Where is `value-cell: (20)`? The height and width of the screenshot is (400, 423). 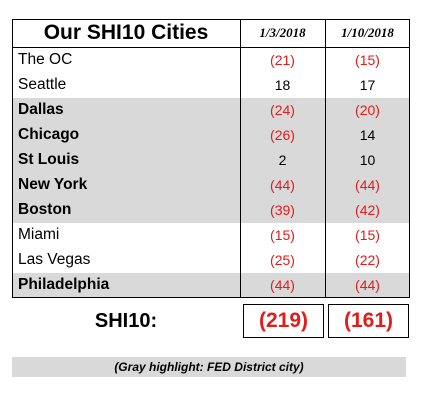
value-cell: (20) is located at coordinates (367, 110).